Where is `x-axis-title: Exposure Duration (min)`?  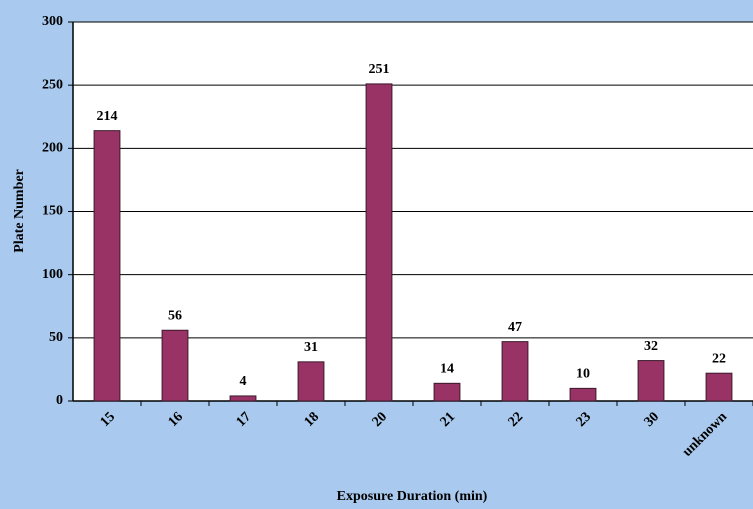 x-axis-title: Exposure Duration (min) is located at coordinates (412, 496).